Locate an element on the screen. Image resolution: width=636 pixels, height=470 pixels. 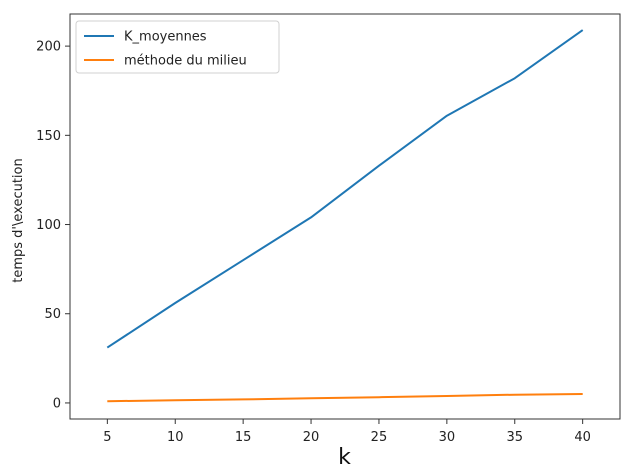
legend-label-k-moyennes: K_moyennes is located at coordinates (165, 37).